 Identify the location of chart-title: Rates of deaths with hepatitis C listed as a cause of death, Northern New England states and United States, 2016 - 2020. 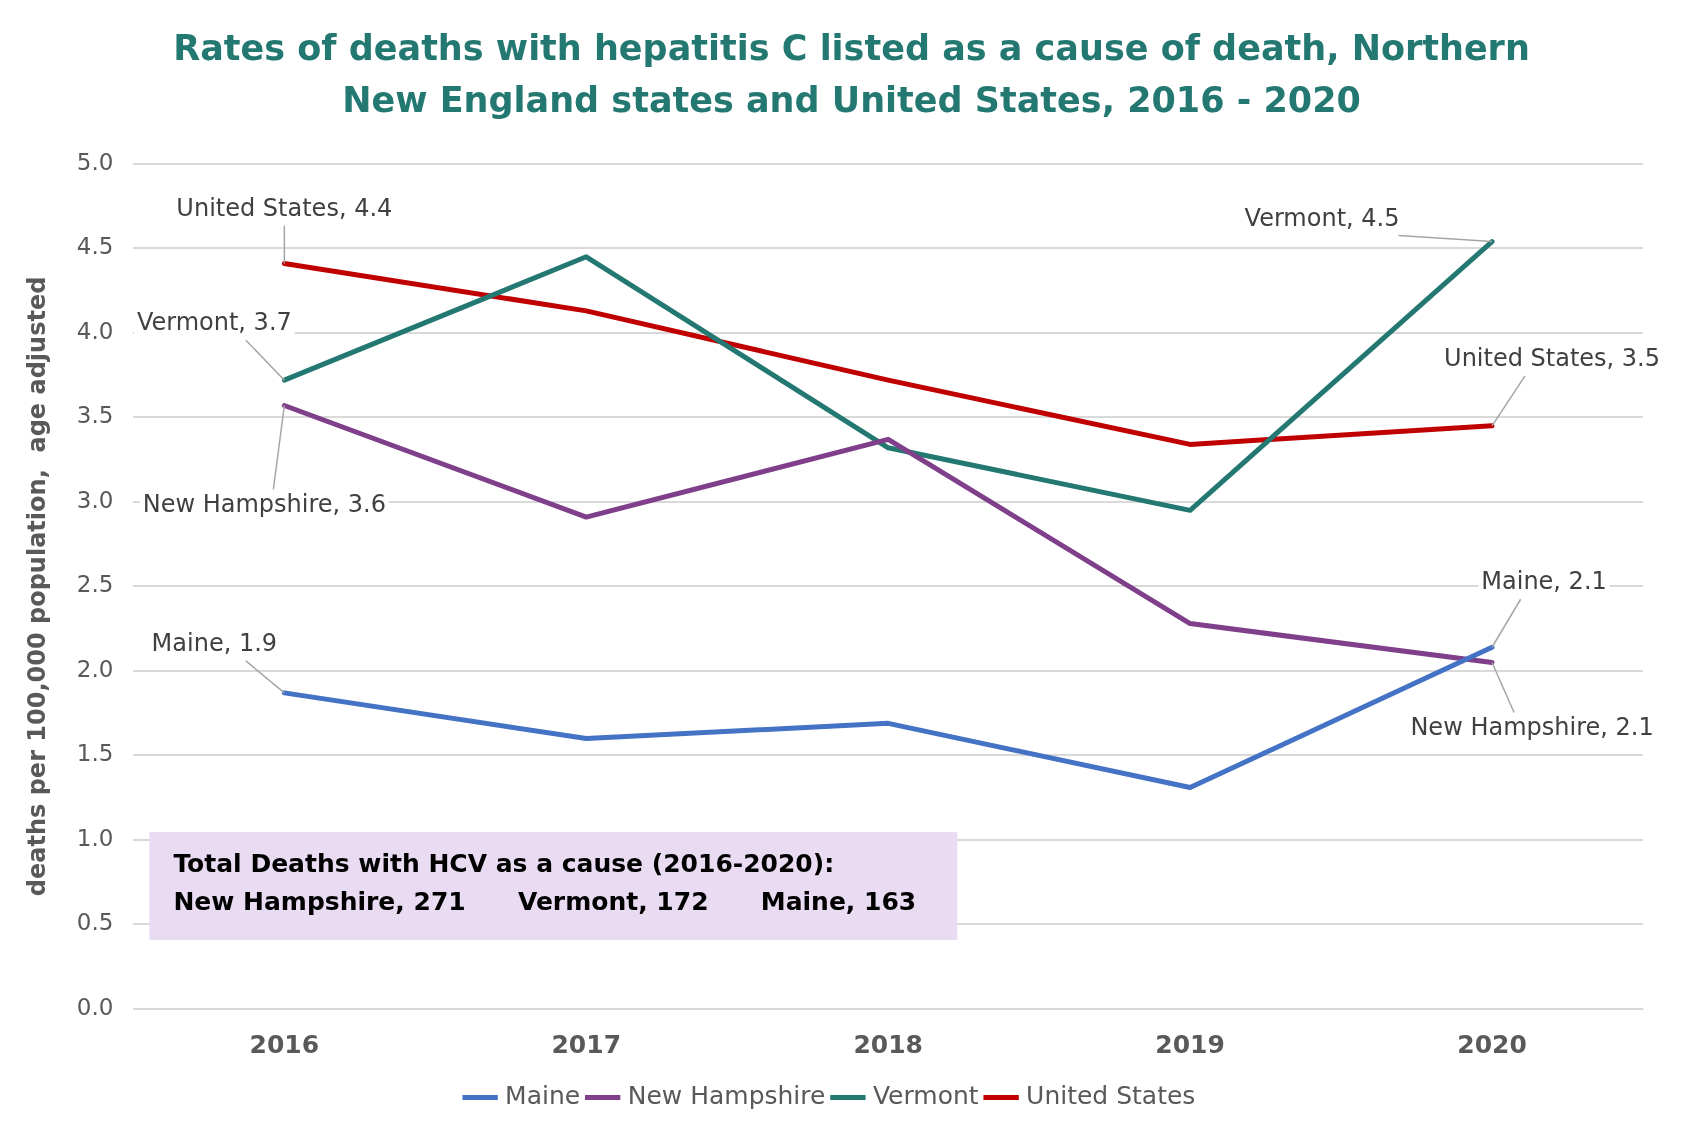
(851, 74).